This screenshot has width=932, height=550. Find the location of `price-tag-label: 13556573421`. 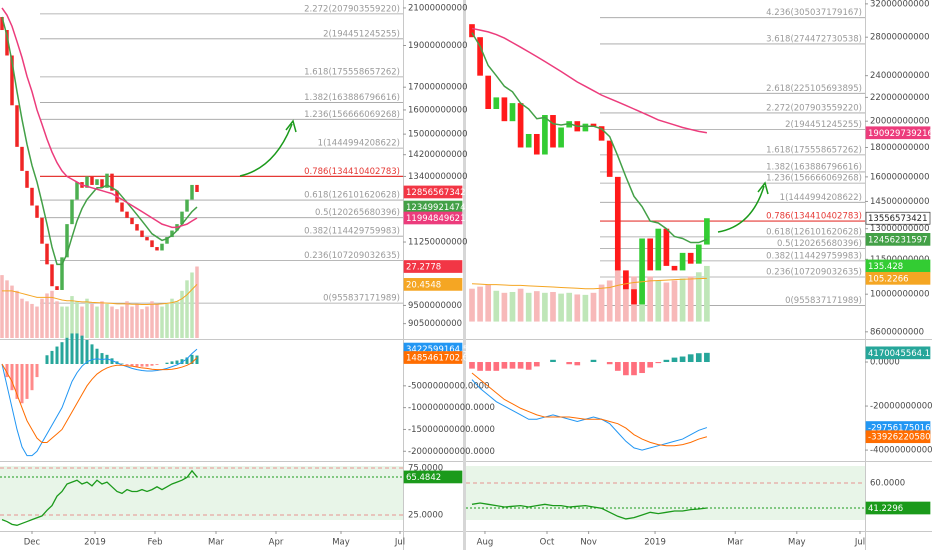

price-tag-label: 13556573421 is located at coordinates (898, 219).